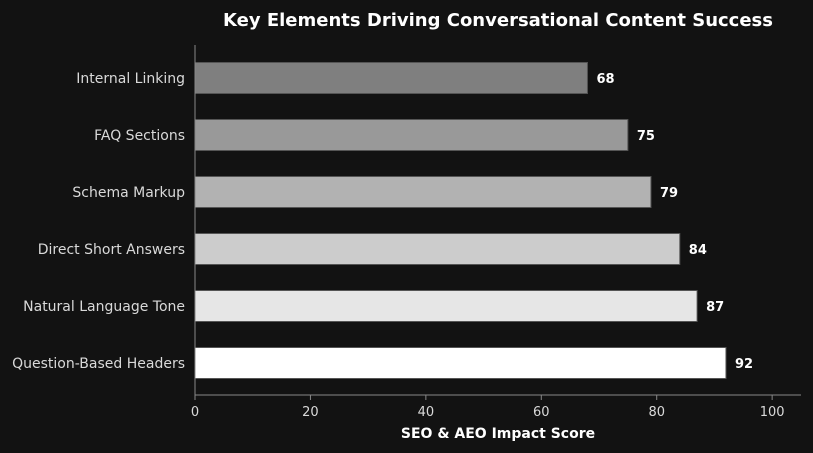 Image resolution: width=813 pixels, height=453 pixels. I want to click on bar-question-based-headers, so click(460, 363).